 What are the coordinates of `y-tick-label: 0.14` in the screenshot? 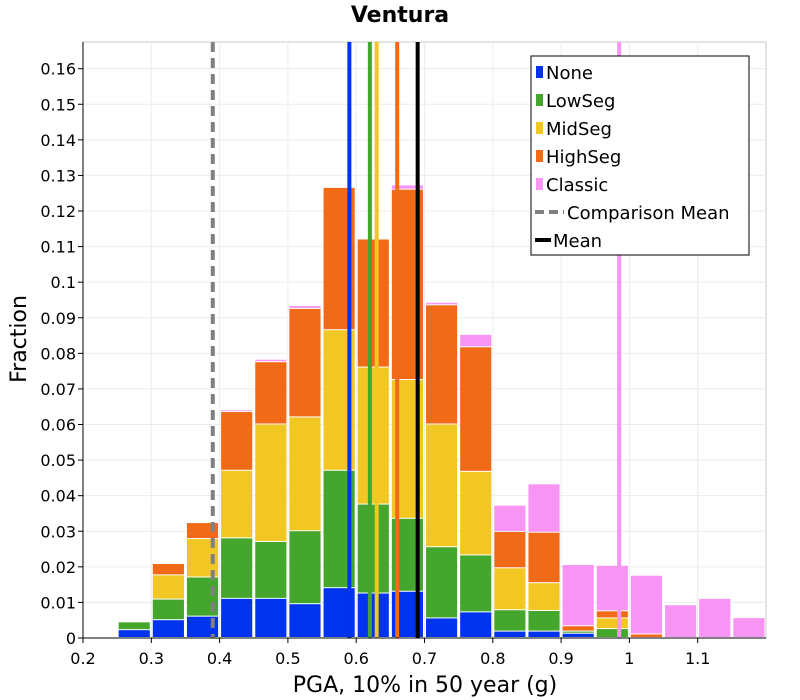 It's located at (58, 140).